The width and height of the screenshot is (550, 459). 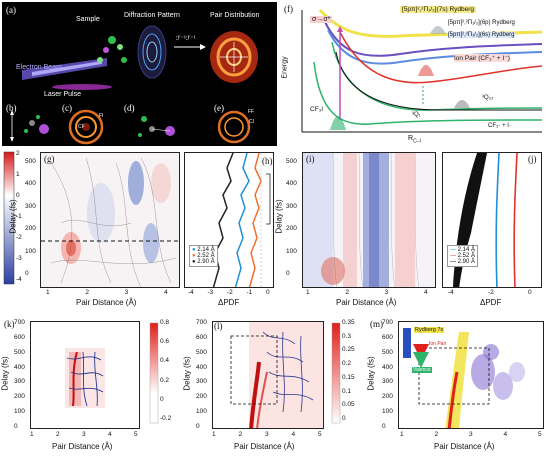 I want to click on cf3i-label: CF₃I, so click(x=317, y=109).